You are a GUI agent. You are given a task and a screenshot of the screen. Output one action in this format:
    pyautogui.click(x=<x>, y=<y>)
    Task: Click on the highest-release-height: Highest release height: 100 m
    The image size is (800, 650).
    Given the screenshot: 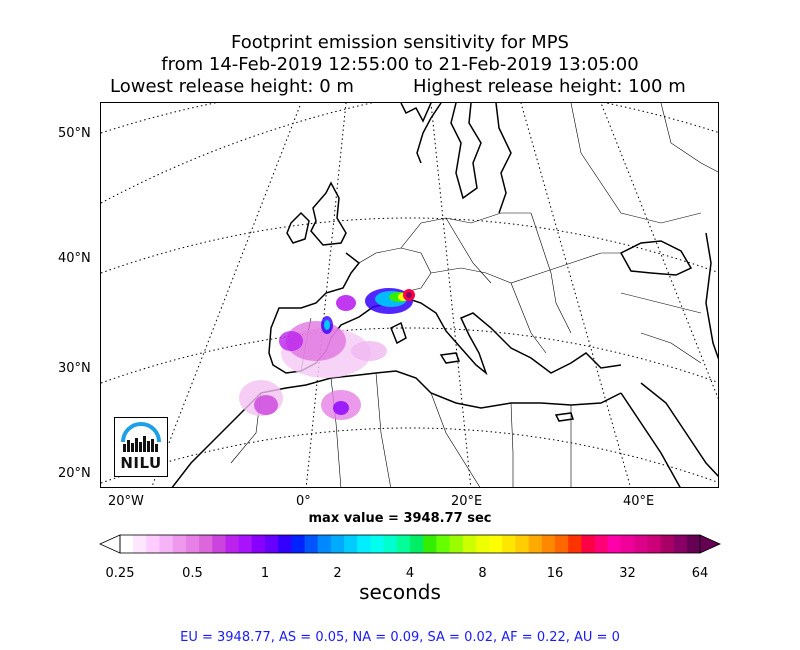 What is the action you would take?
    pyautogui.click(x=549, y=86)
    